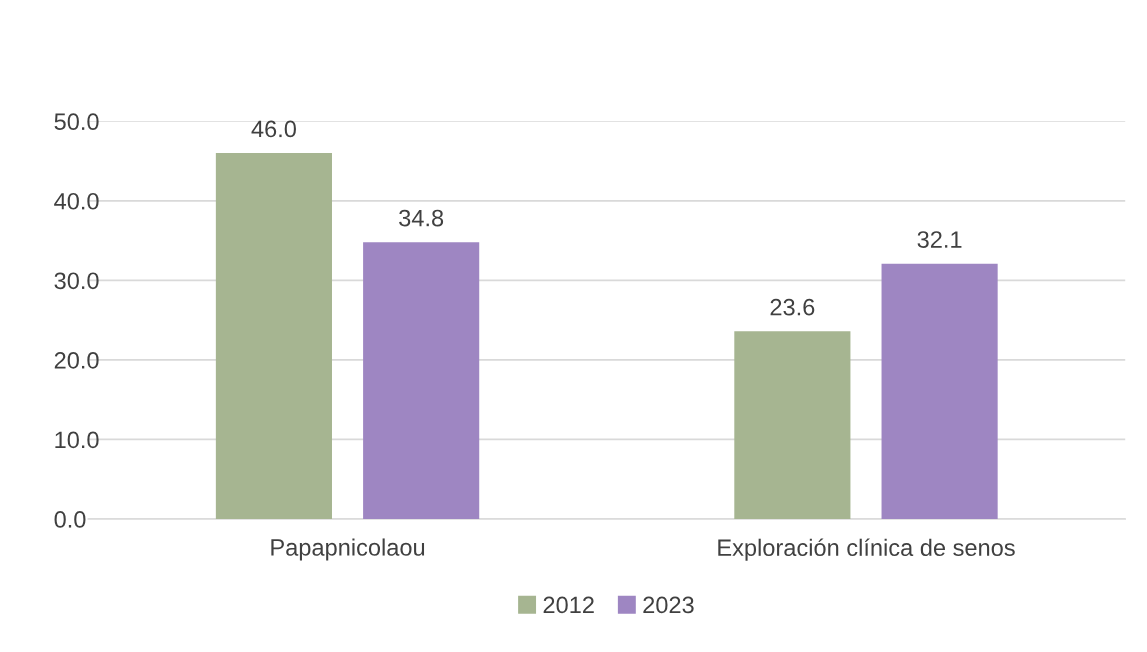 The width and height of the screenshot is (1147, 652). What do you see at coordinates (76, 122) in the screenshot?
I see `y-tick-label: 50.0` at bounding box center [76, 122].